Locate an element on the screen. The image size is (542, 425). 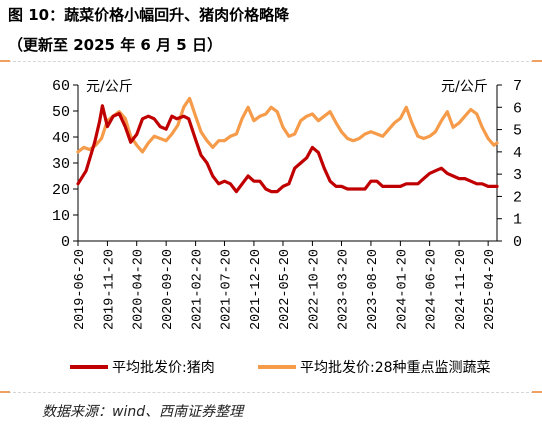
x-tick-label: 2024-01-20 is located at coordinates (402, 289).